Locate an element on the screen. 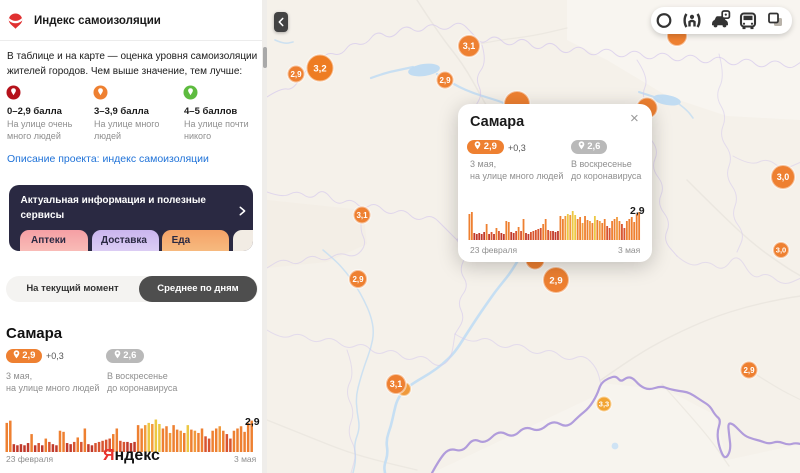 The width and height of the screenshot is (800, 473). svg-text: 3,3 is located at coordinates (604, 404).